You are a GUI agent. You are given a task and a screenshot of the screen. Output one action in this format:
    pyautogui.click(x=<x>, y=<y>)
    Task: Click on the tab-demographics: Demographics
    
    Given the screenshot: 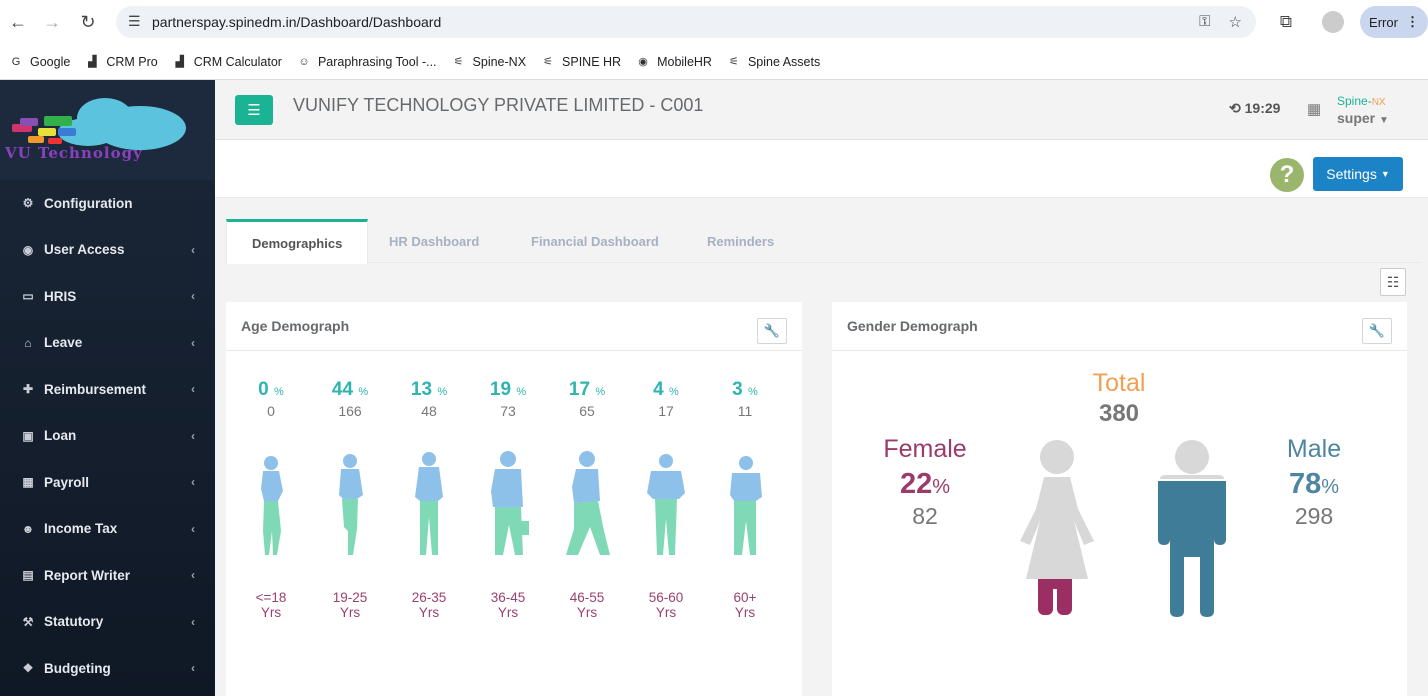 What is the action you would take?
    pyautogui.click(x=297, y=241)
    